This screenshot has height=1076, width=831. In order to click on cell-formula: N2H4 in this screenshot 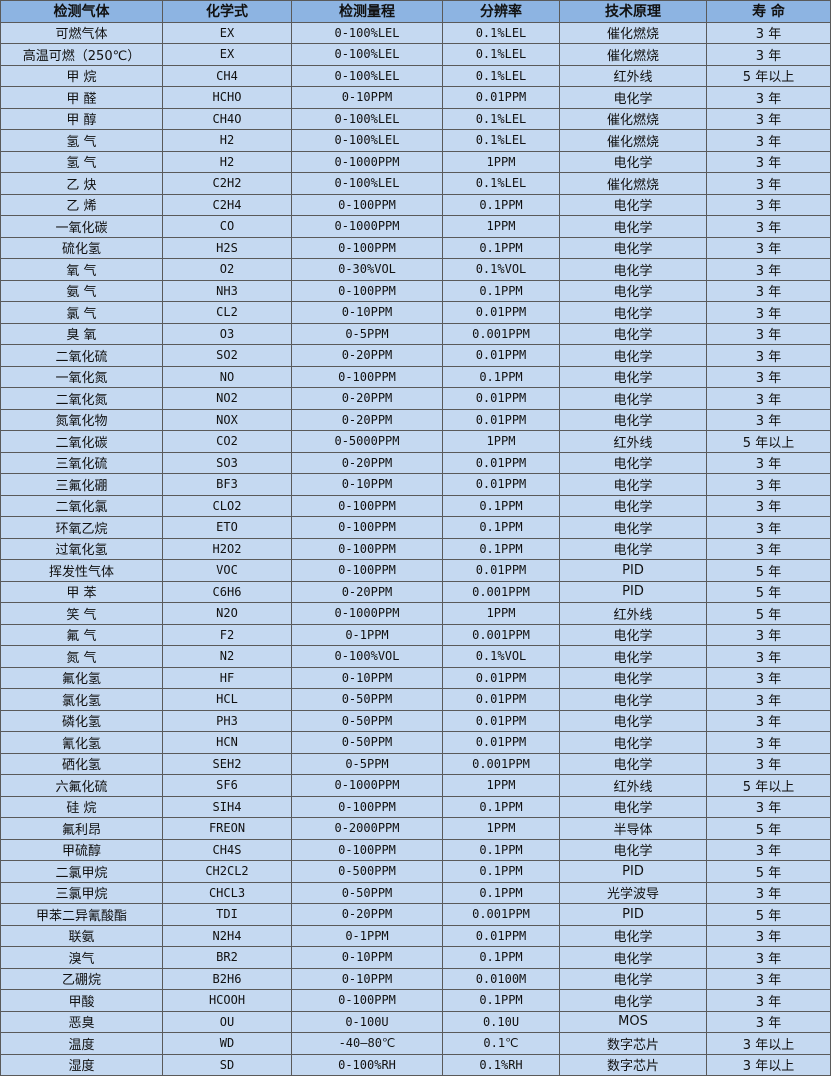, I will do `click(227, 935)`.